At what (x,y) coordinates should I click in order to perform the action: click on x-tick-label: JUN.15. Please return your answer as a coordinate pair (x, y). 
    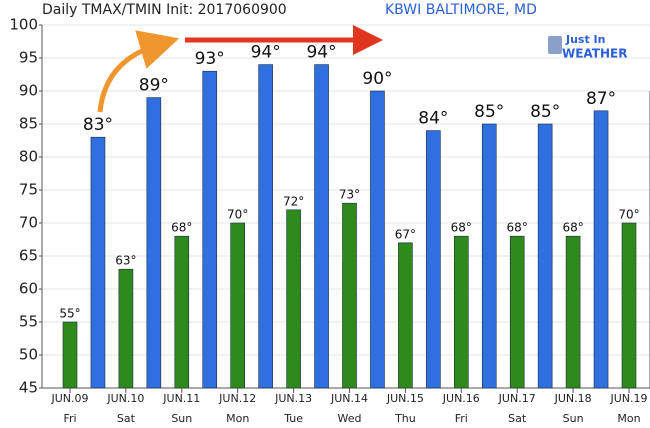
    Looking at the image, I should click on (405, 398).